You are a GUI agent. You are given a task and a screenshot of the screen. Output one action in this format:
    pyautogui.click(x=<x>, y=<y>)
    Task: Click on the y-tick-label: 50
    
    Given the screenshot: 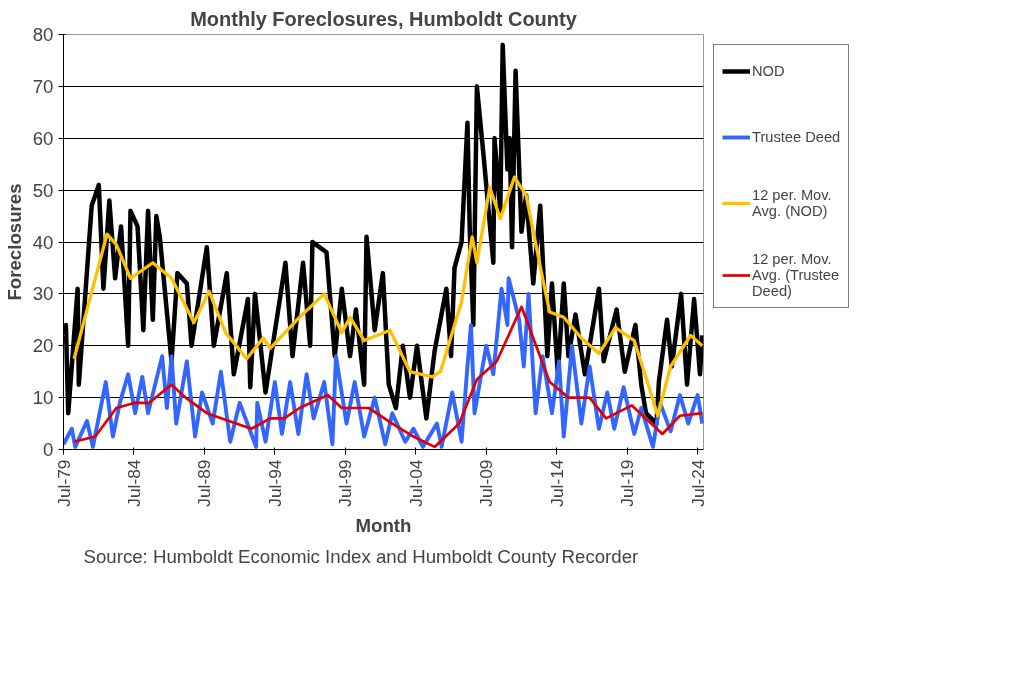 What is the action you would take?
    pyautogui.click(x=43, y=190)
    